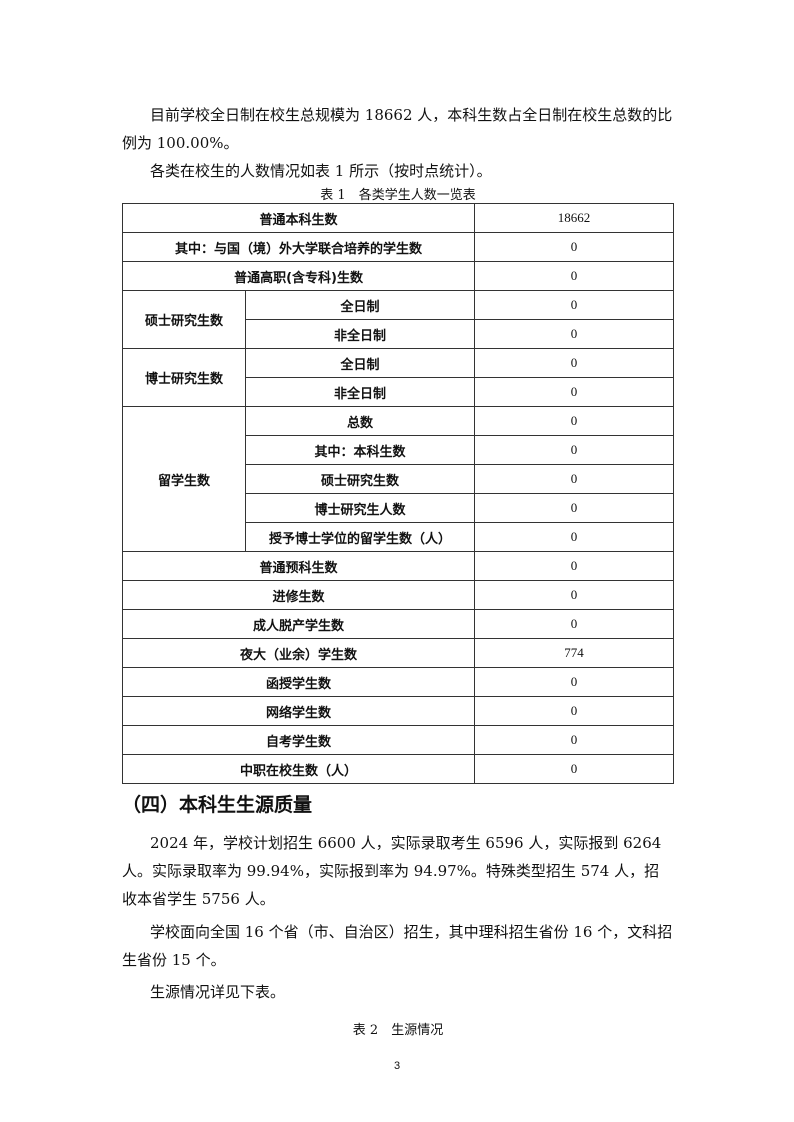 The height and width of the screenshot is (1122, 794). I want to click on table-row: 普通预科生数 0, so click(398, 566).